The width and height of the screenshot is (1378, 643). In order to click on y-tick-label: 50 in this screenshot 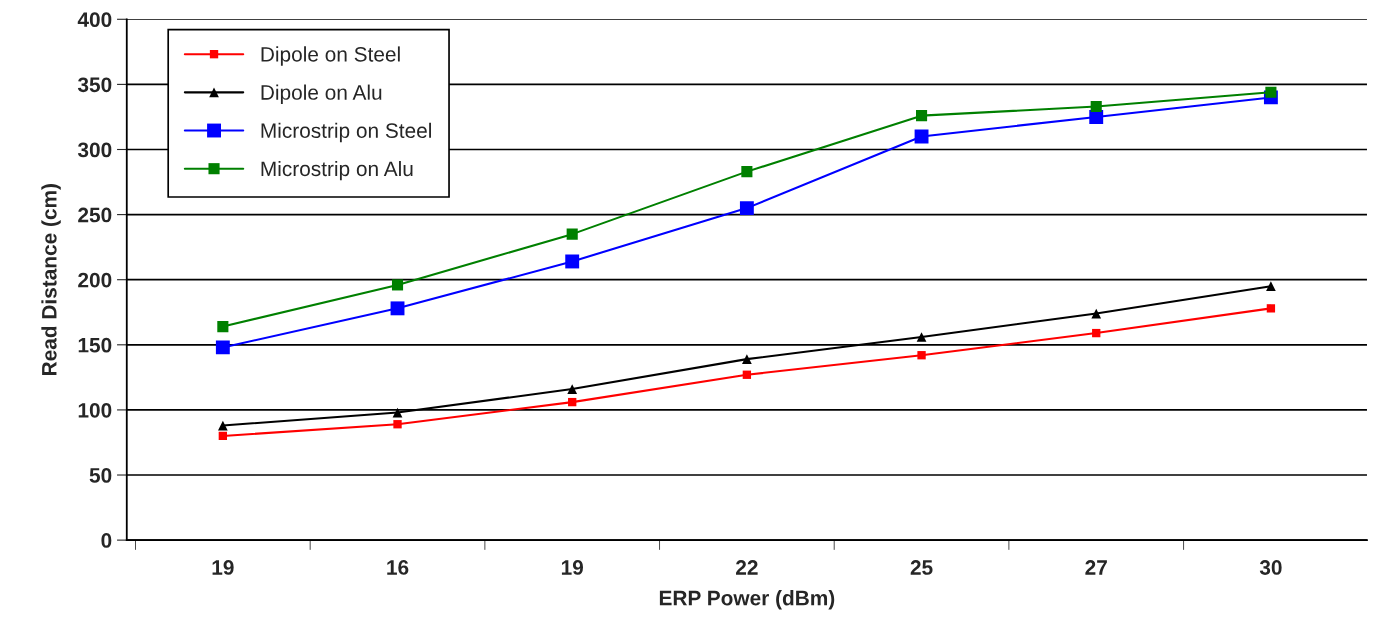, I will do `click(100, 475)`.